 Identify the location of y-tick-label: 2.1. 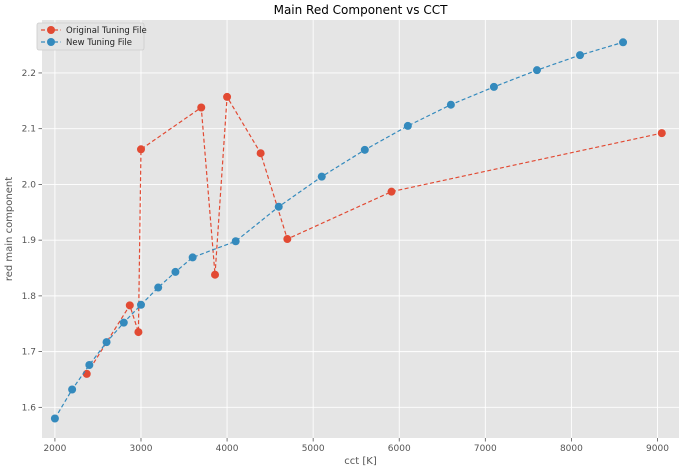
(29, 130).